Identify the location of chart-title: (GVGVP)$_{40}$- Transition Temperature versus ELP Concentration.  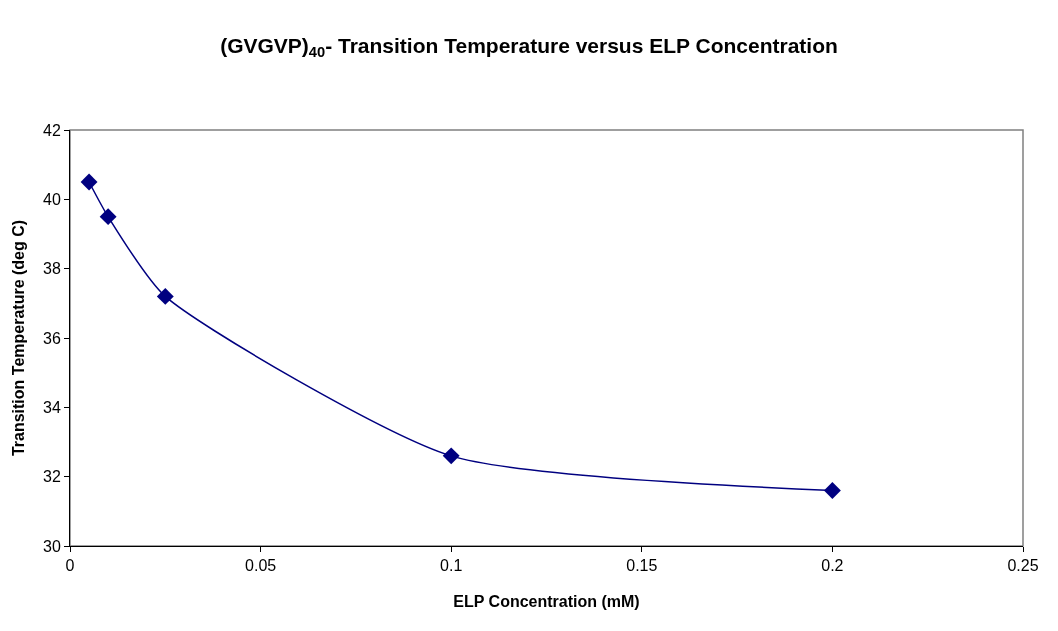
(529, 46).